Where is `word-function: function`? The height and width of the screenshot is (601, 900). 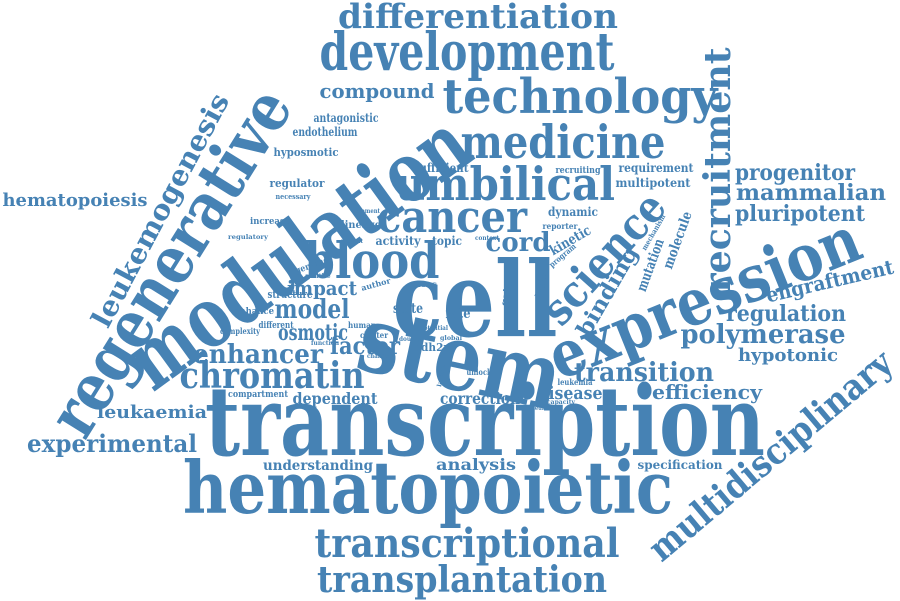 word-function: function is located at coordinates (325, 343).